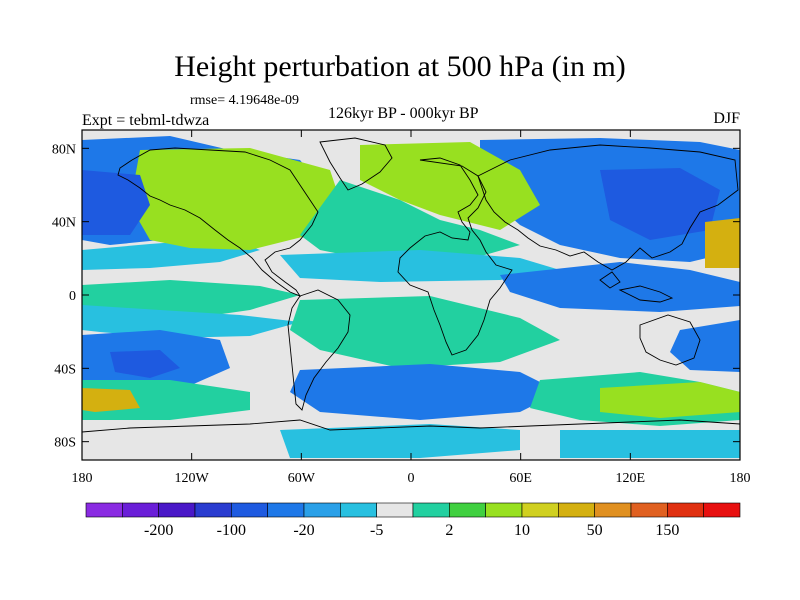 The height and width of the screenshot is (600, 800). I want to click on colorbar-label: -200, so click(158, 530).